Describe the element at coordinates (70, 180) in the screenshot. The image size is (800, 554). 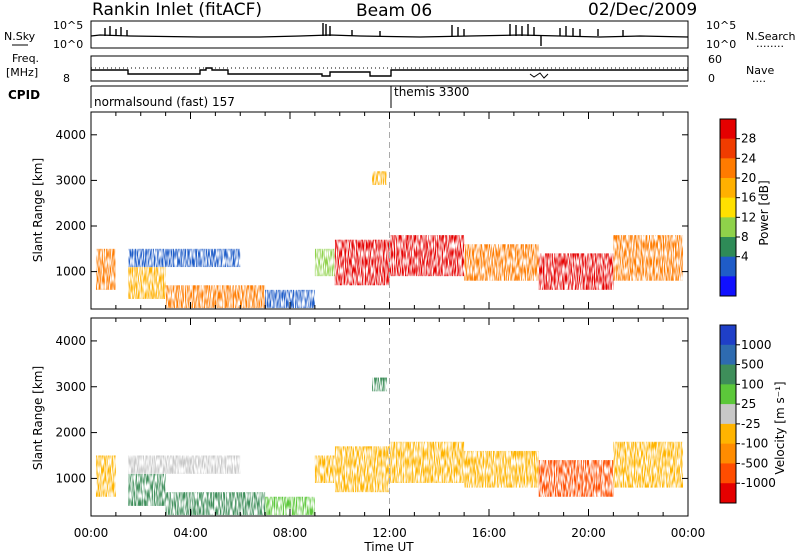
I see `power-ytick-label-1: 3000` at that location.